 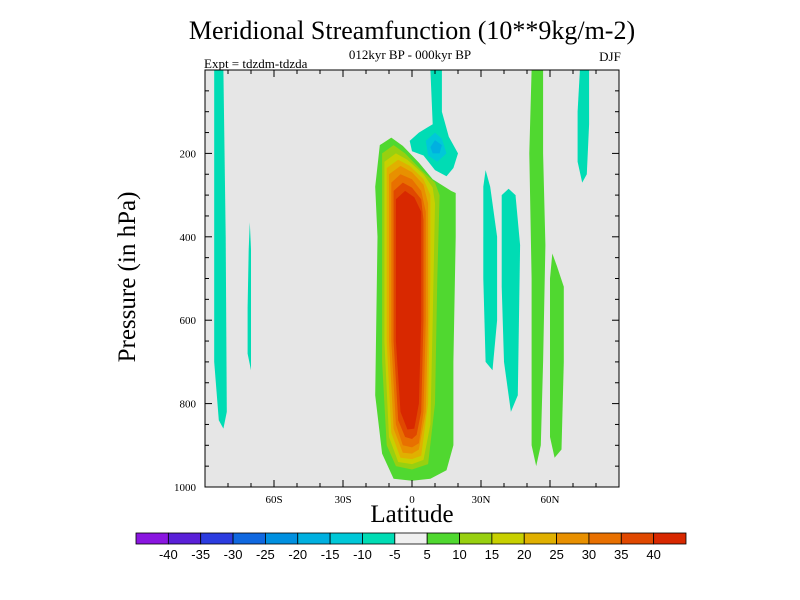 I want to click on colorbar-label: 40, so click(x=653, y=554).